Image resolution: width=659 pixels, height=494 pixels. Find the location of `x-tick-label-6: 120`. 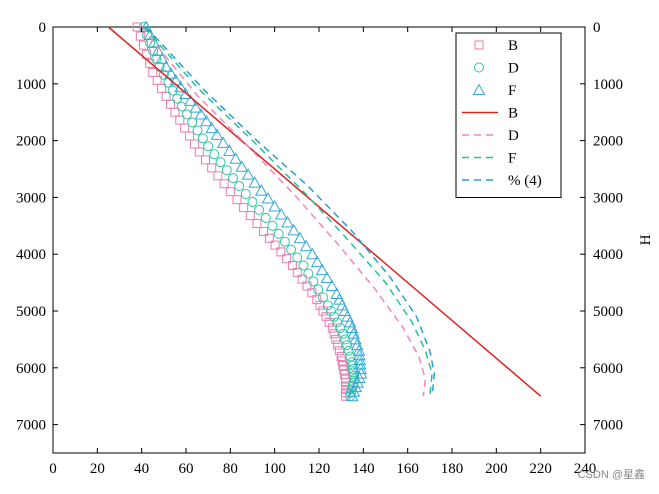

x-tick-label-6: 120 is located at coordinates (319, 469).